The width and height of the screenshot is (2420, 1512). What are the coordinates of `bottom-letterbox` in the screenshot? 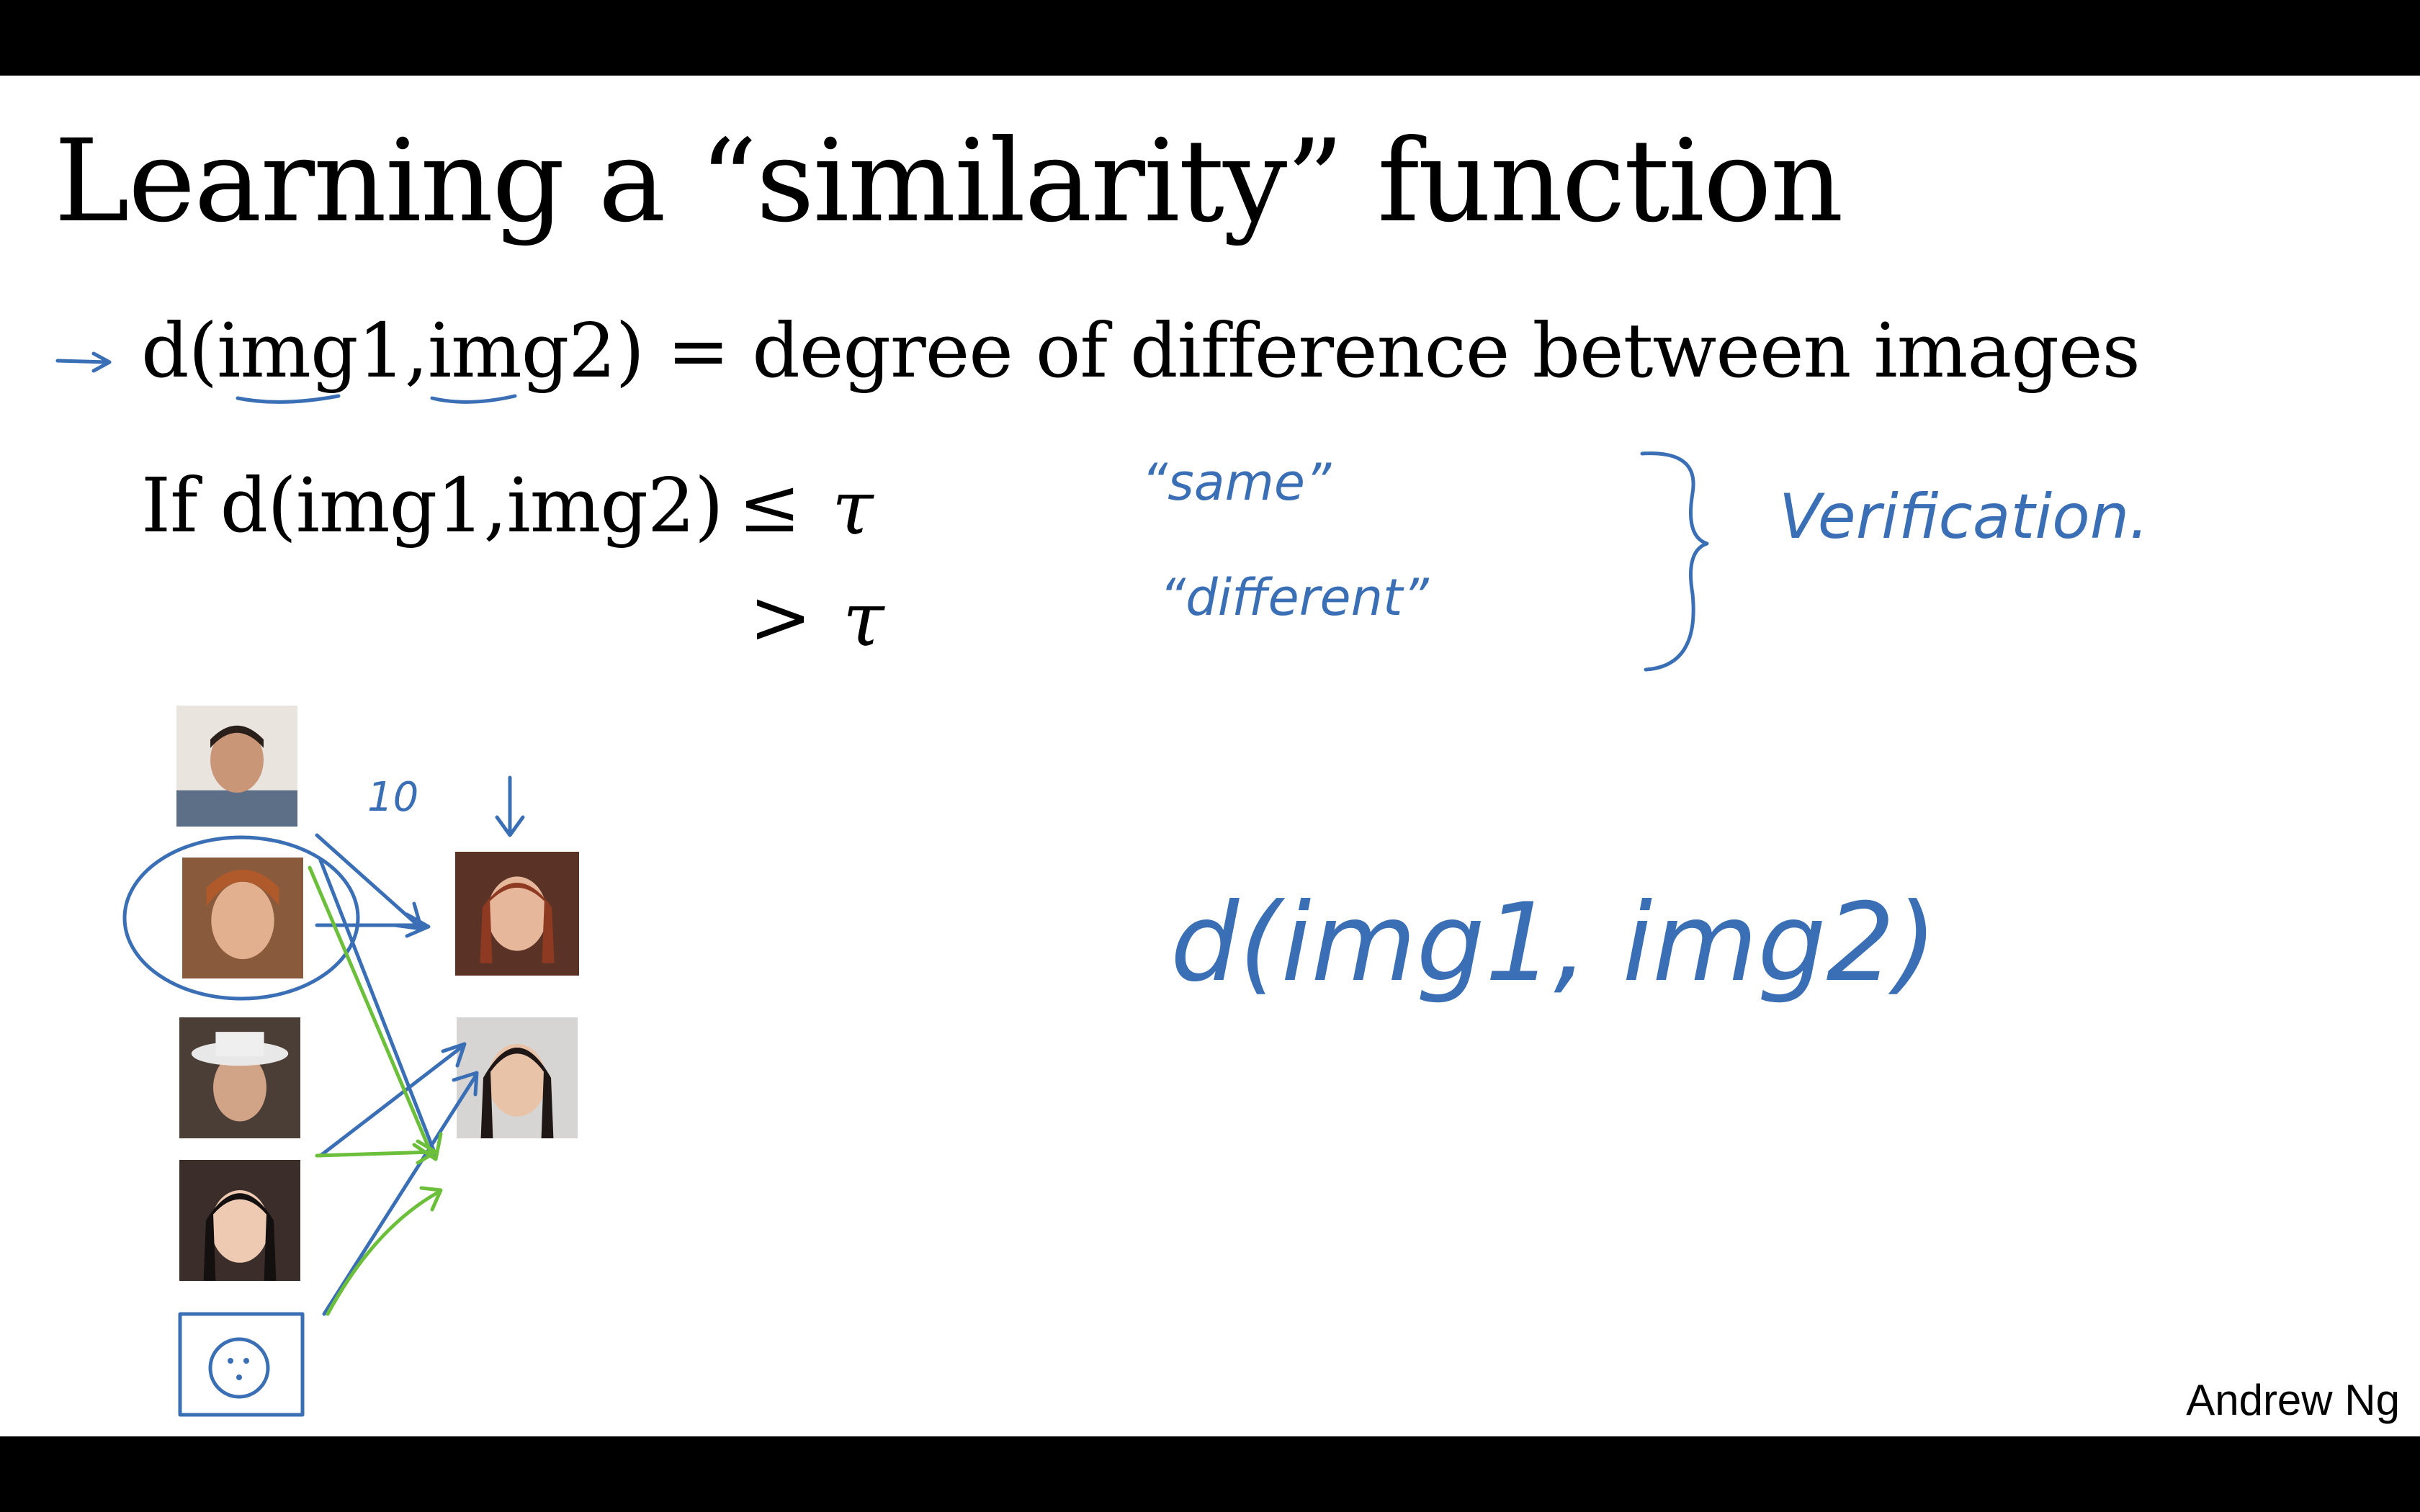 It's located at (1210, 1474).